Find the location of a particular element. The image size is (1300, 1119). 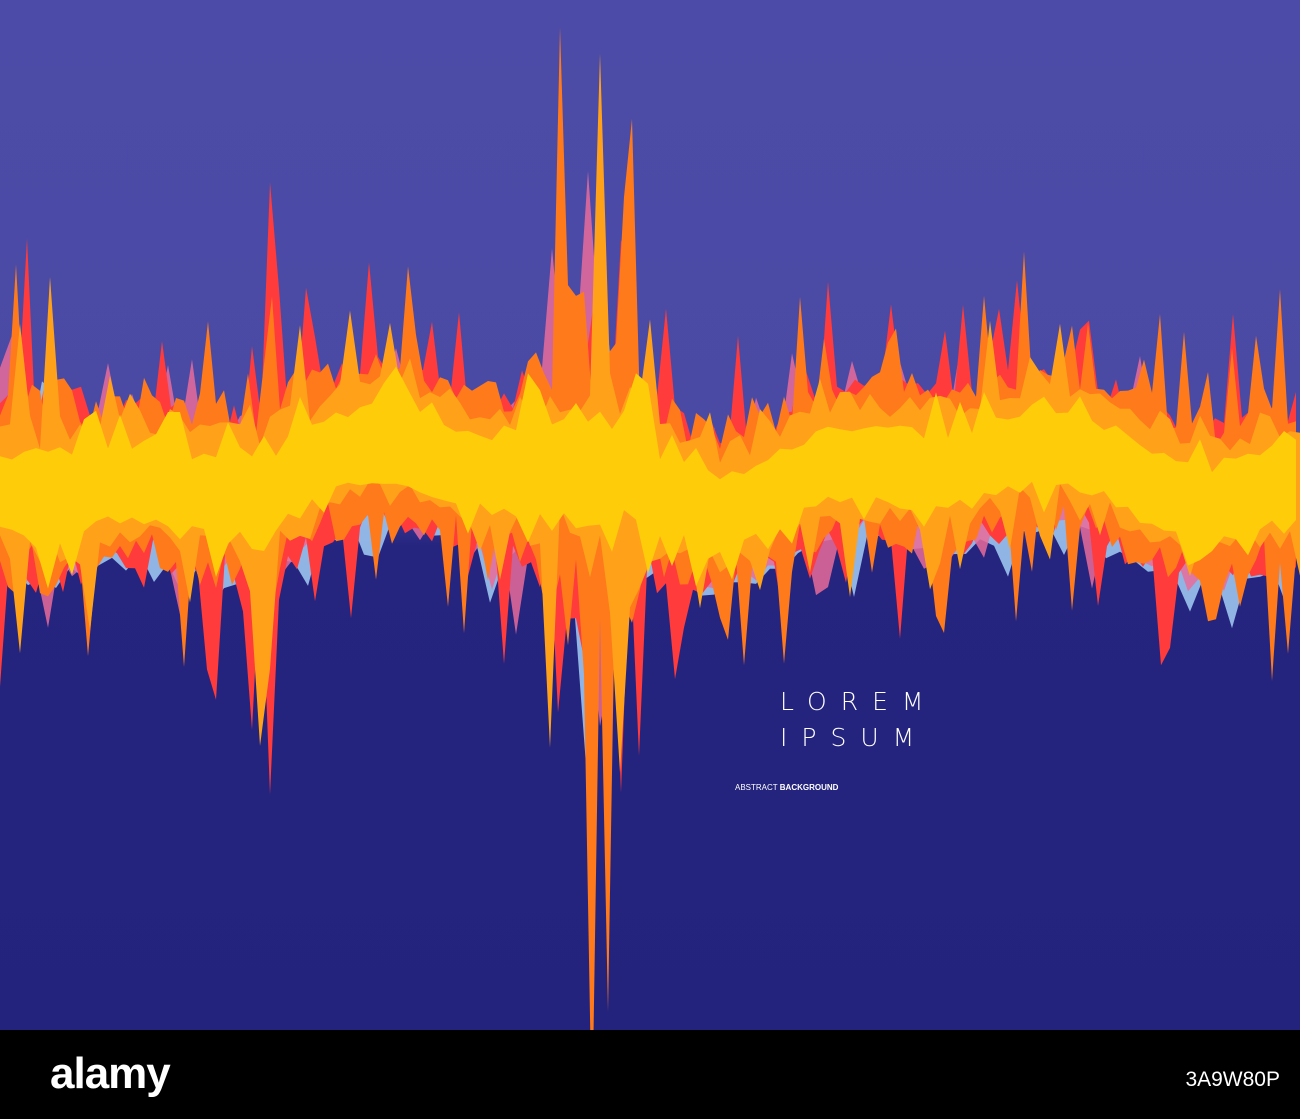

image-id: 3A9W80P is located at coordinates (1232, 1079).